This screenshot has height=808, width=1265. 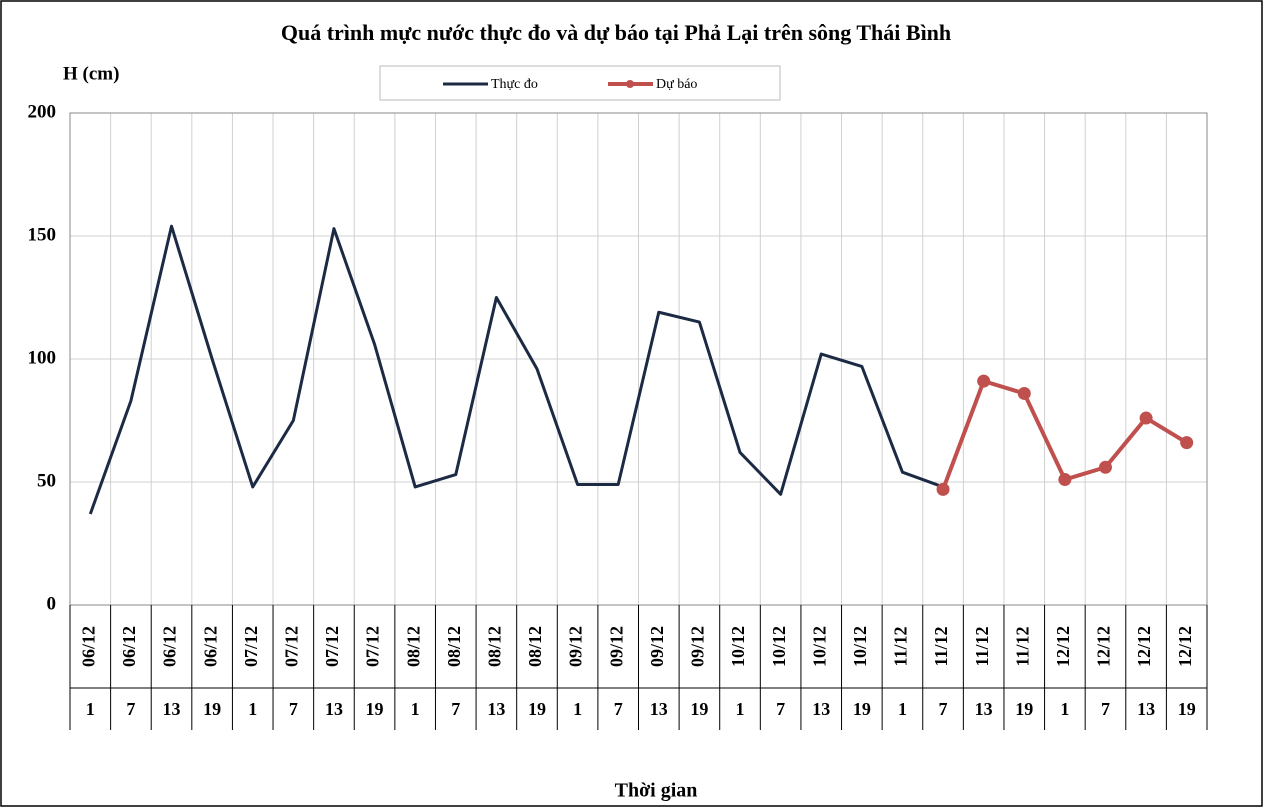 What do you see at coordinates (514, 84) in the screenshot?
I see `legend-label: Thực đo` at bounding box center [514, 84].